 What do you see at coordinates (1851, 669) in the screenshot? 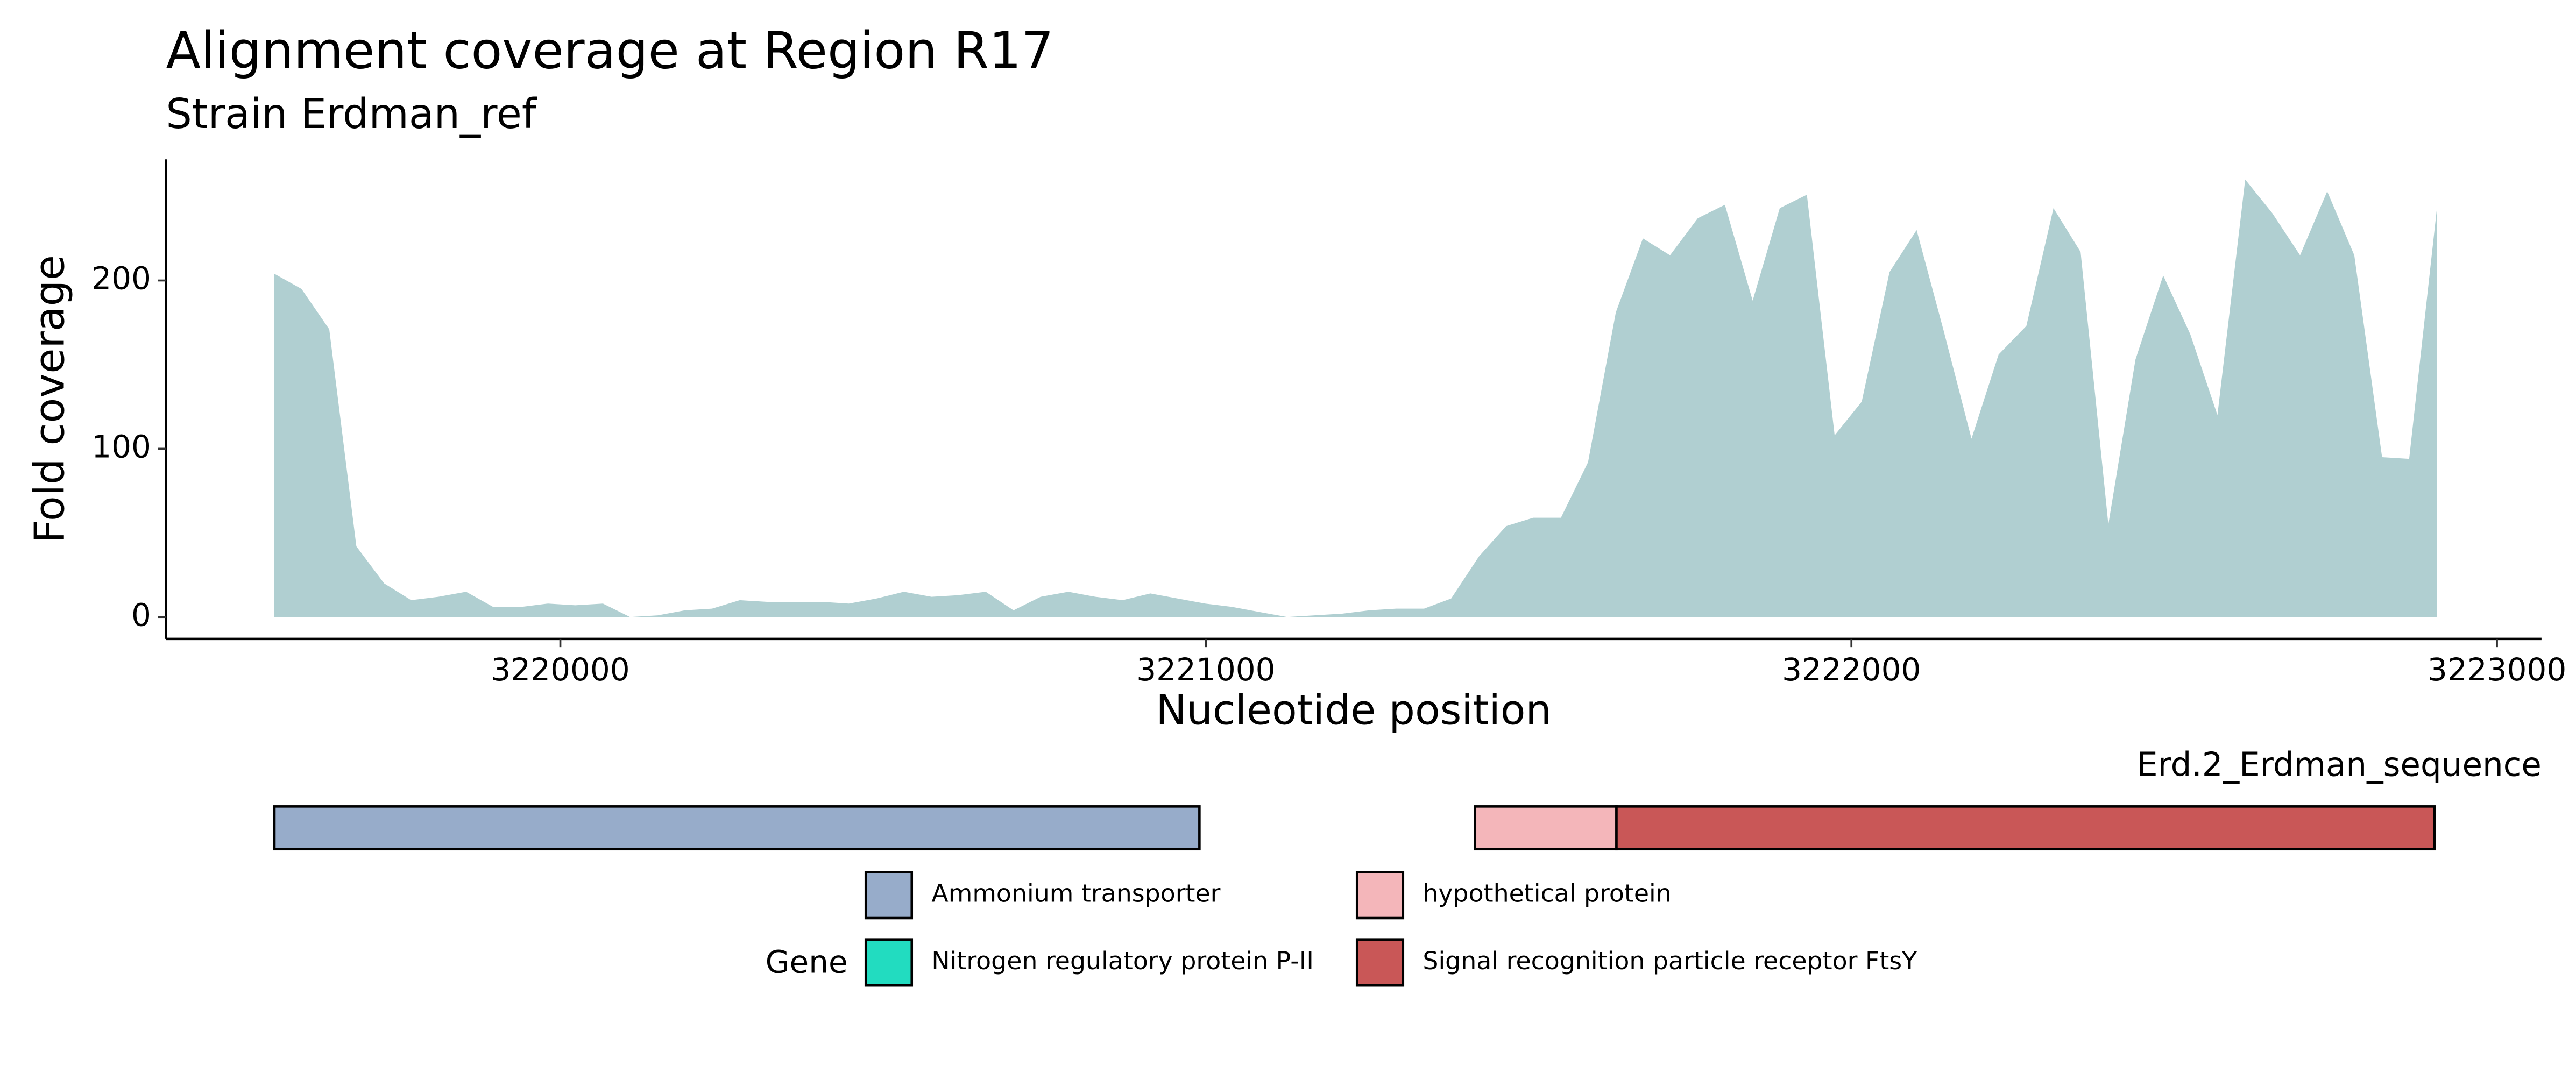
I see `x-tick-label: 3222000` at bounding box center [1851, 669].